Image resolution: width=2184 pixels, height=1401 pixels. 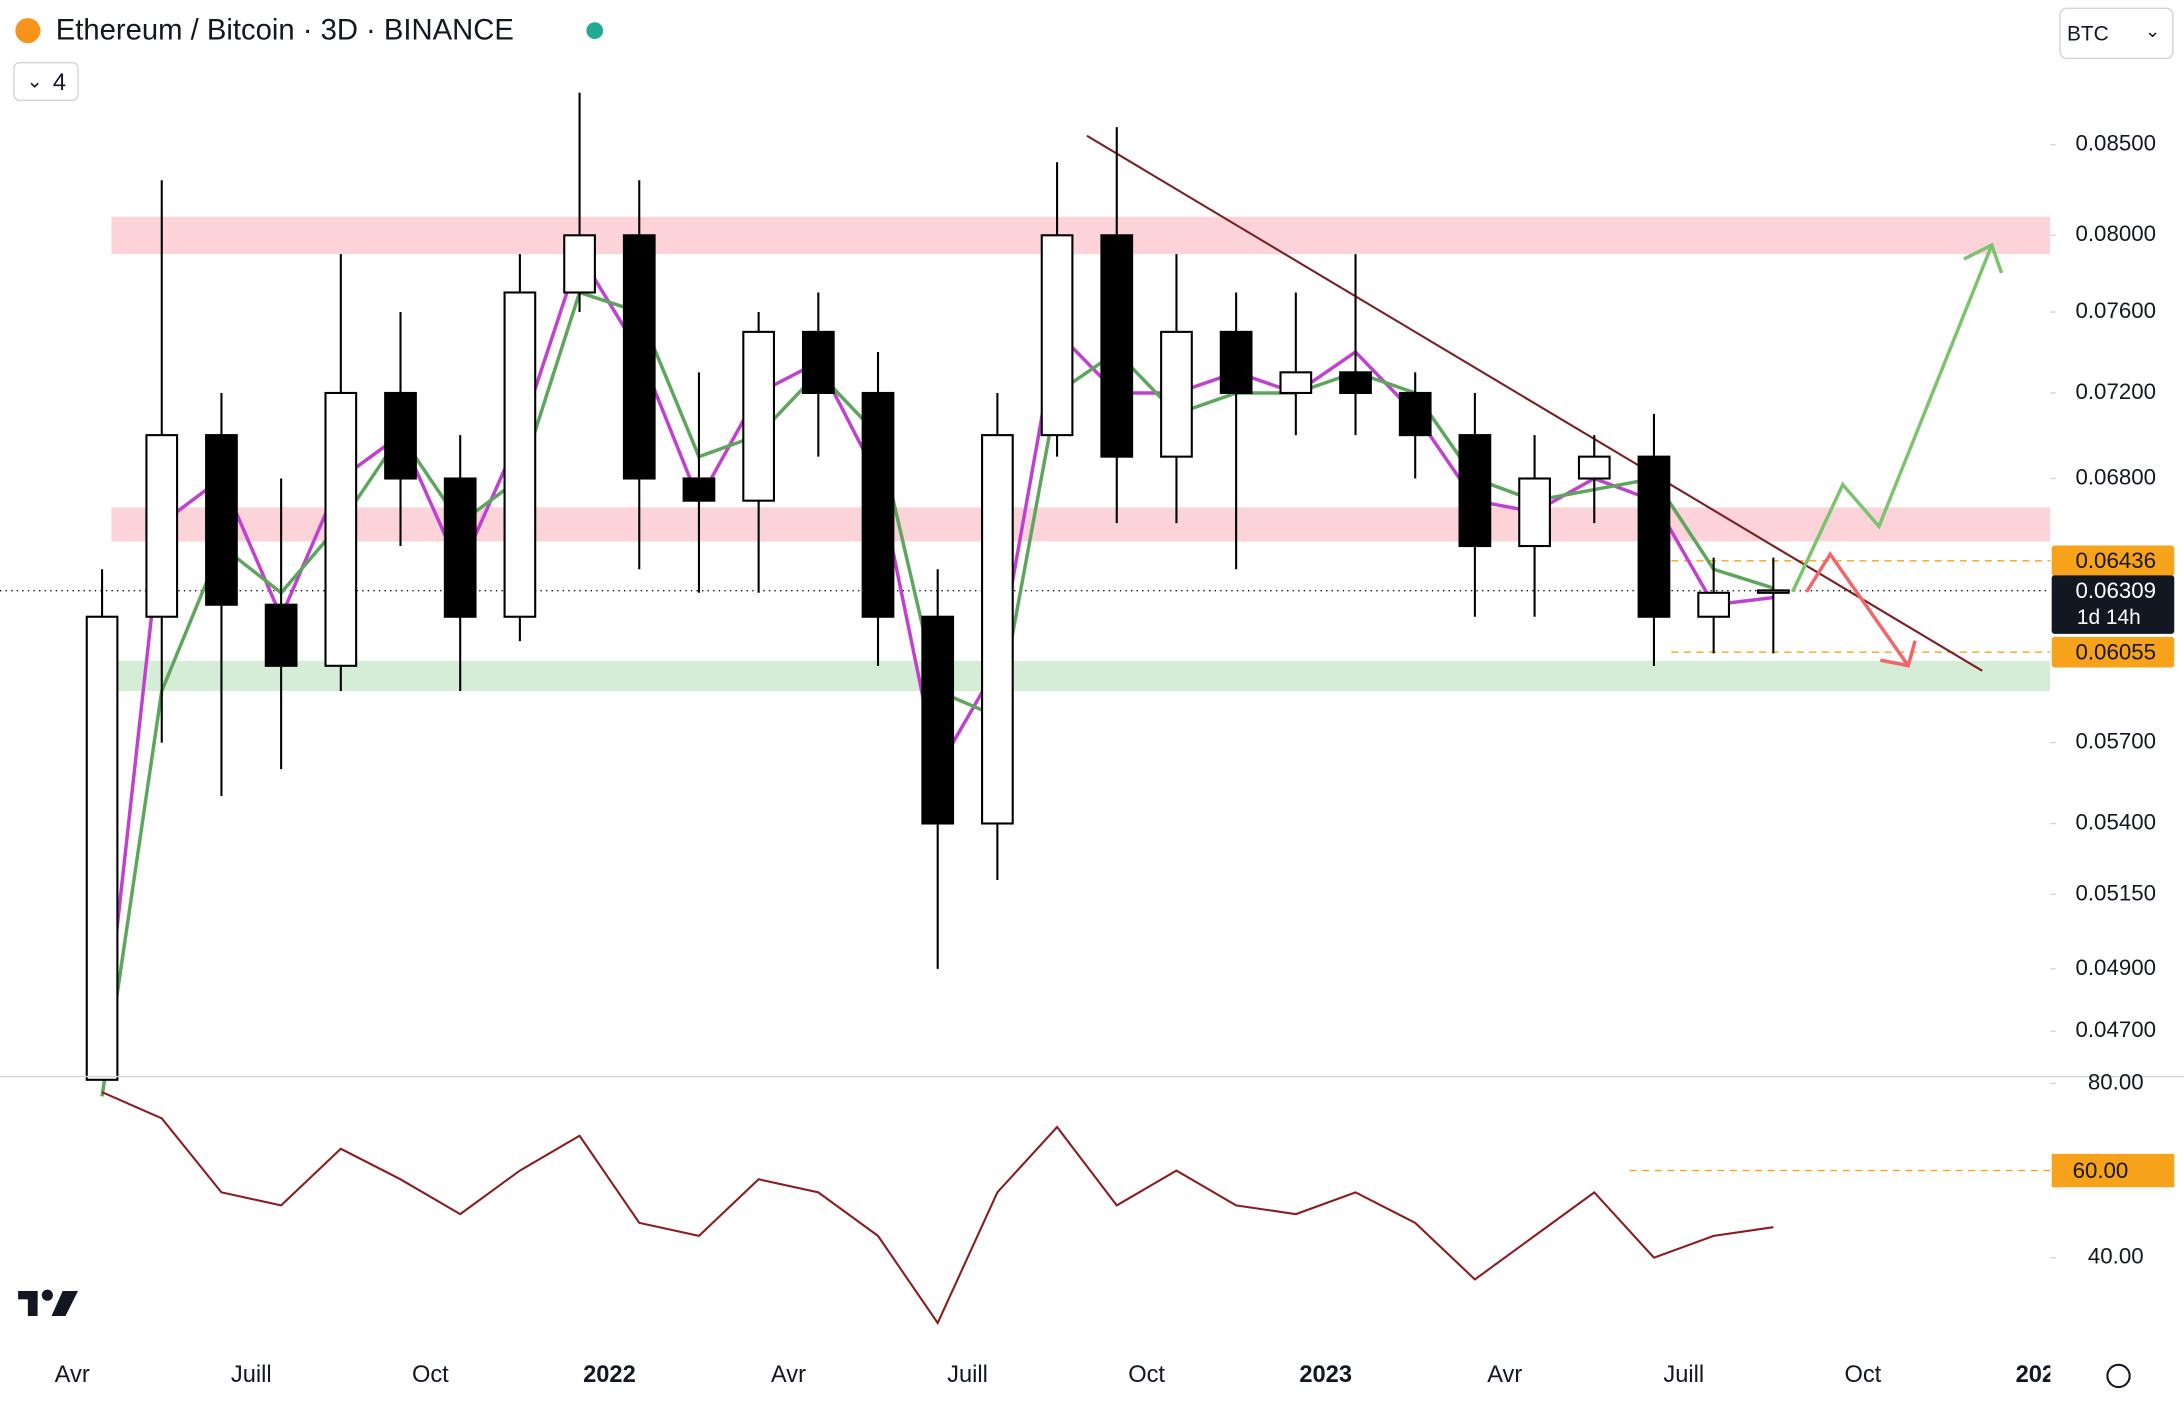 I want to click on level-label: 60.00, so click(x=2101, y=1170).